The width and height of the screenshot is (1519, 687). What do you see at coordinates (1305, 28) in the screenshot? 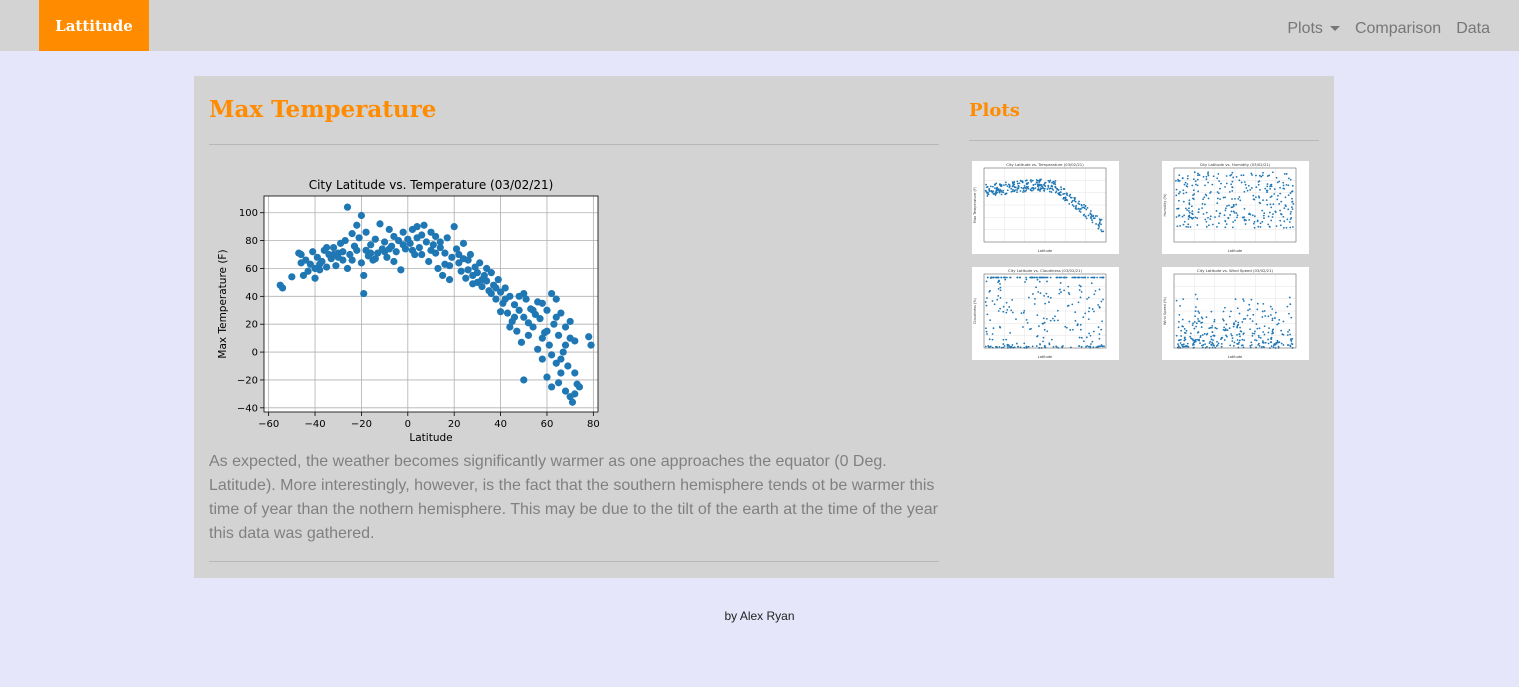
I see `nav-plots-label: Plots` at bounding box center [1305, 28].